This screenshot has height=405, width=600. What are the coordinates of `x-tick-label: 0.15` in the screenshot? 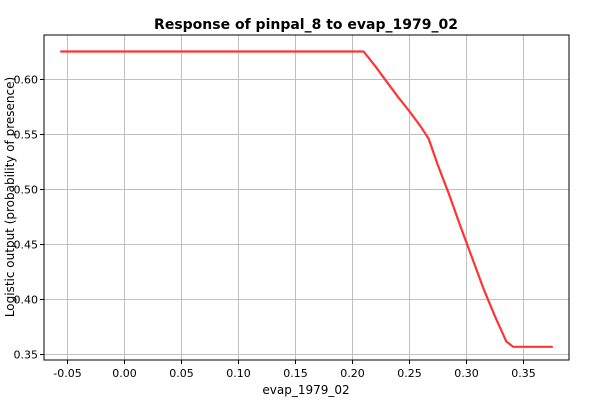 It's located at (295, 373).